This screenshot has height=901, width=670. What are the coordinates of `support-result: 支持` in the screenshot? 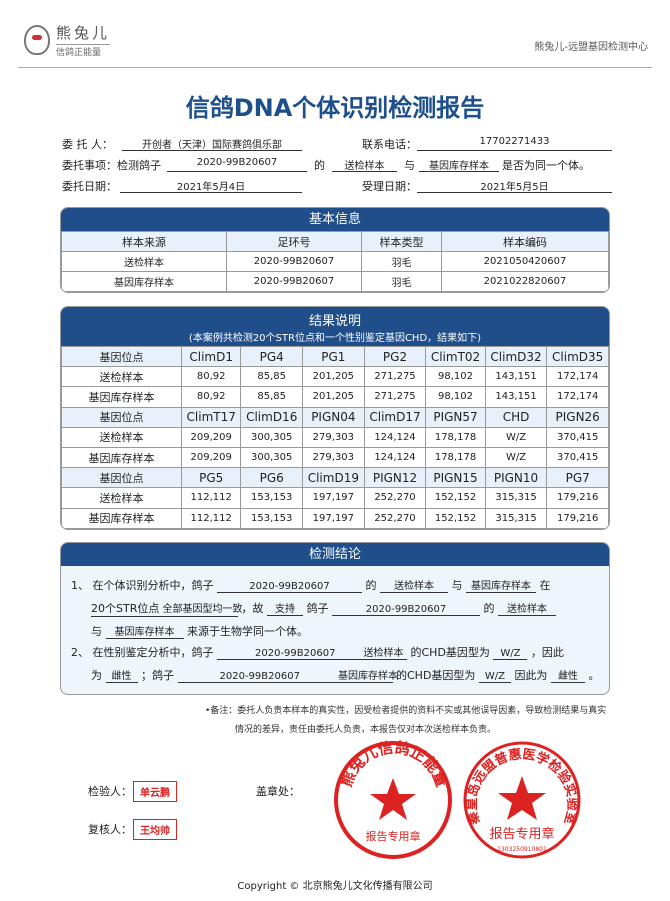 It's located at (285, 608).